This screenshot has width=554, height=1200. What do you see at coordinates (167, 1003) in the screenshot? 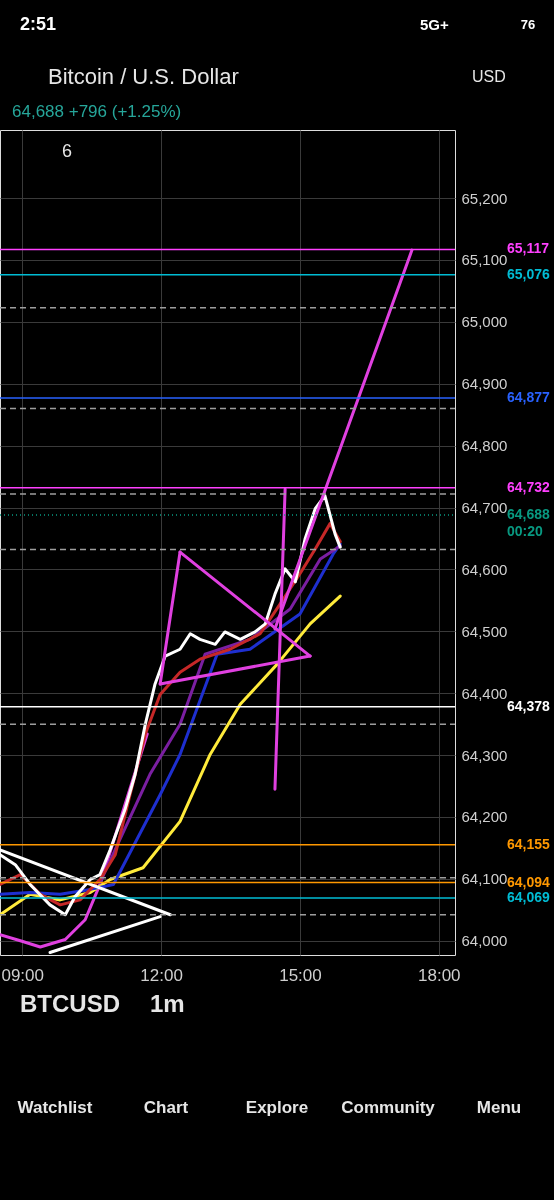
I see `text: 1m` at bounding box center [167, 1003].